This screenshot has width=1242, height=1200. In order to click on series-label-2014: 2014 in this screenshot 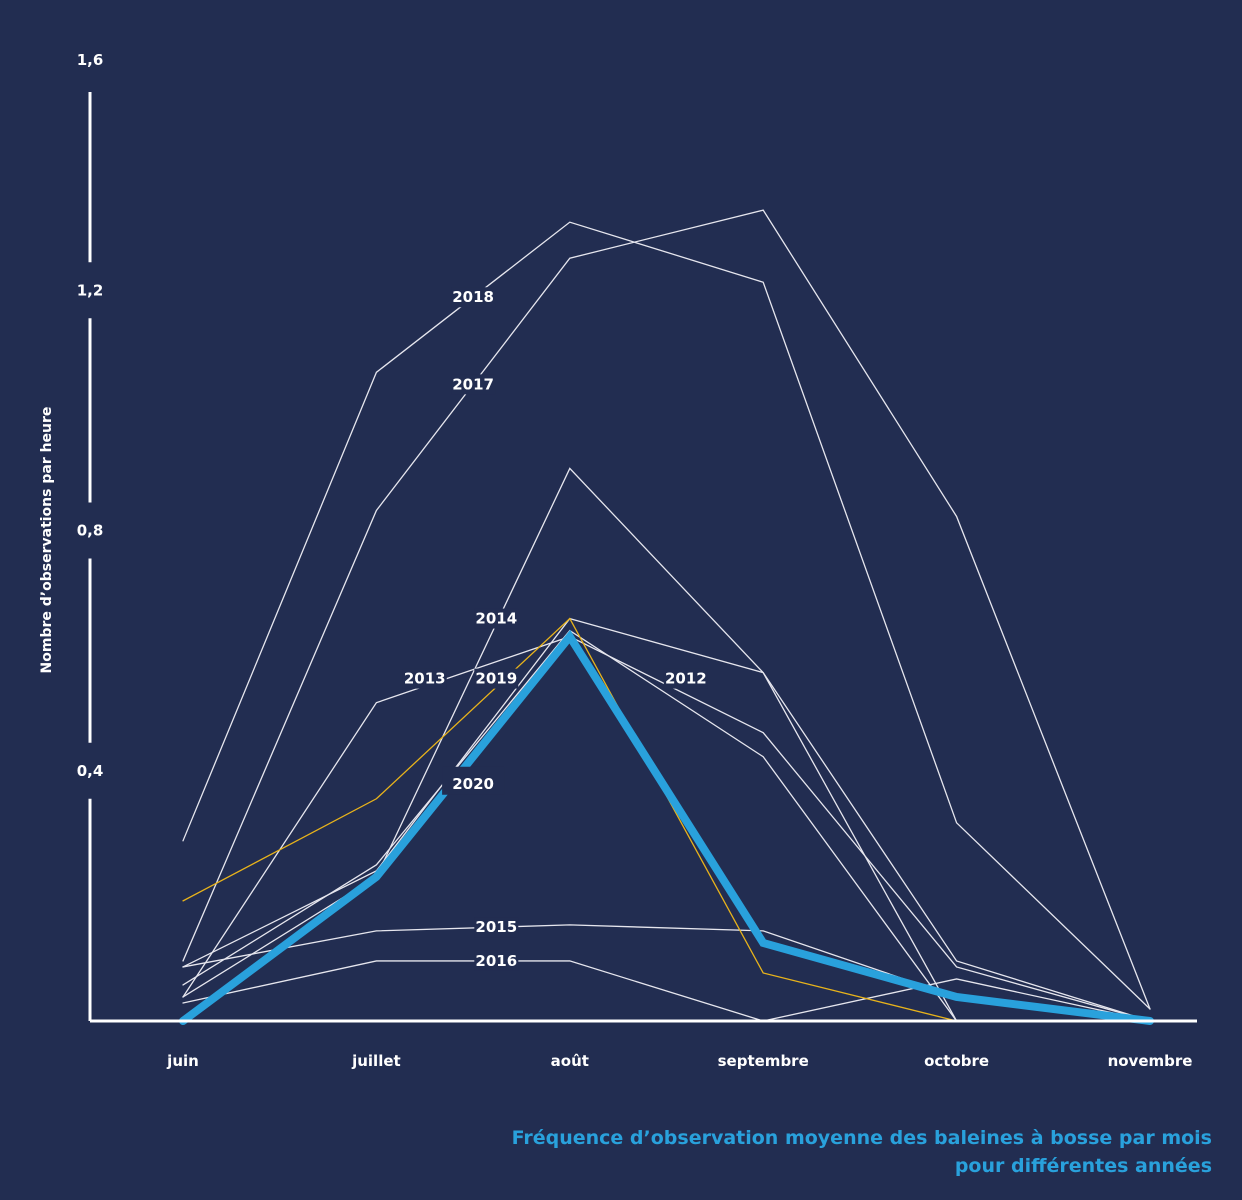, I will do `click(496, 619)`.